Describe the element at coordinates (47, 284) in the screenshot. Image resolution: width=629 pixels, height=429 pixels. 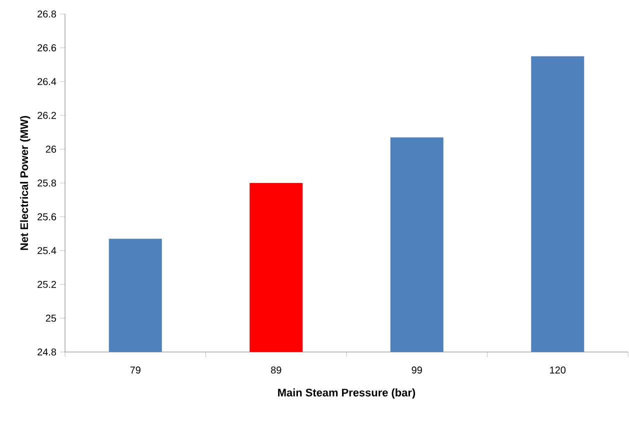
I see `y-tick-label: 25.2` at that location.